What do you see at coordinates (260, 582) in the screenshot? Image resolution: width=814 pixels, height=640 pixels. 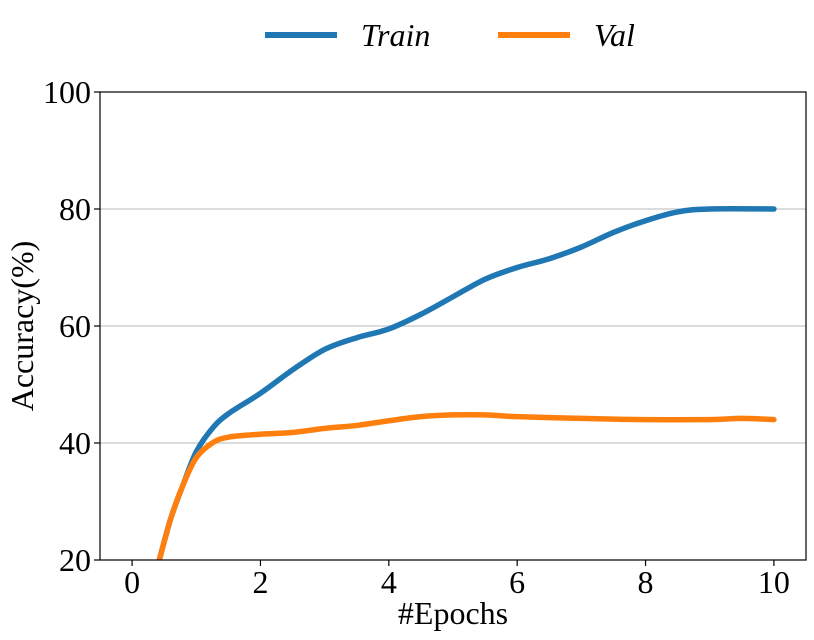 I see `x-tick-label: 2` at bounding box center [260, 582].